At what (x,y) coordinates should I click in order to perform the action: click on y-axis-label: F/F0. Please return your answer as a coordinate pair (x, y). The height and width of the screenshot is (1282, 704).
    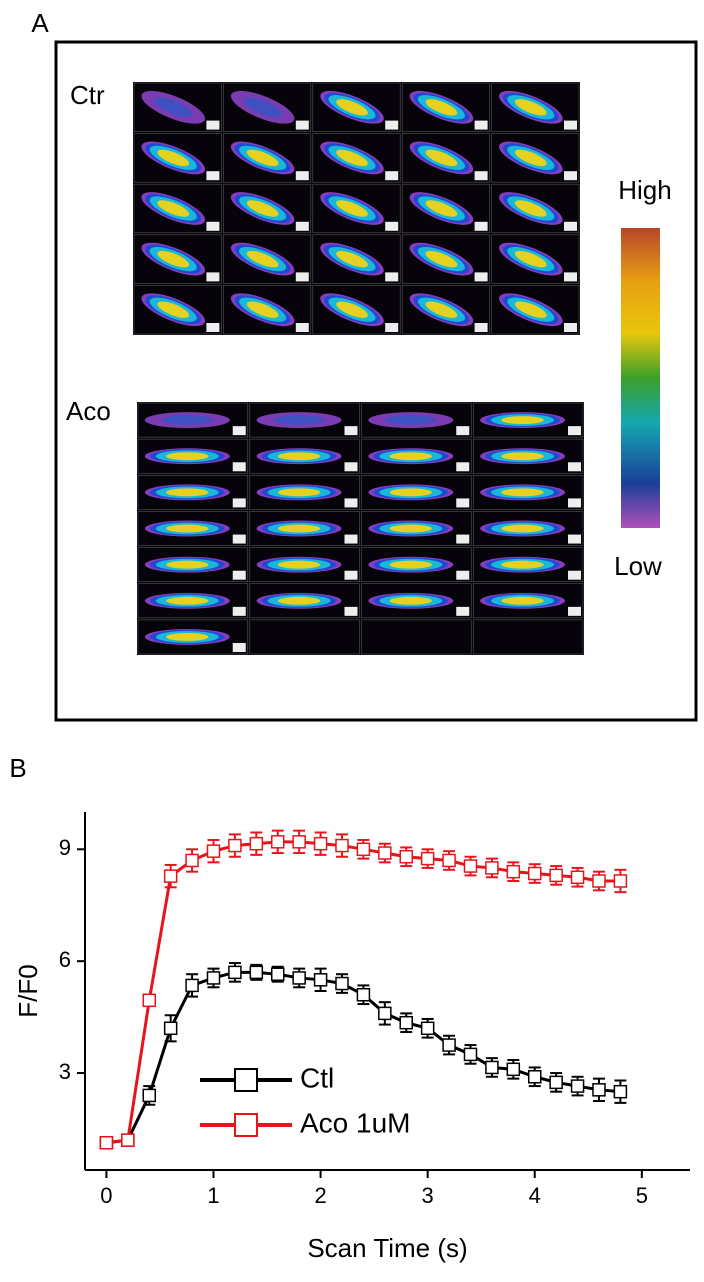
    Looking at the image, I should click on (28, 990).